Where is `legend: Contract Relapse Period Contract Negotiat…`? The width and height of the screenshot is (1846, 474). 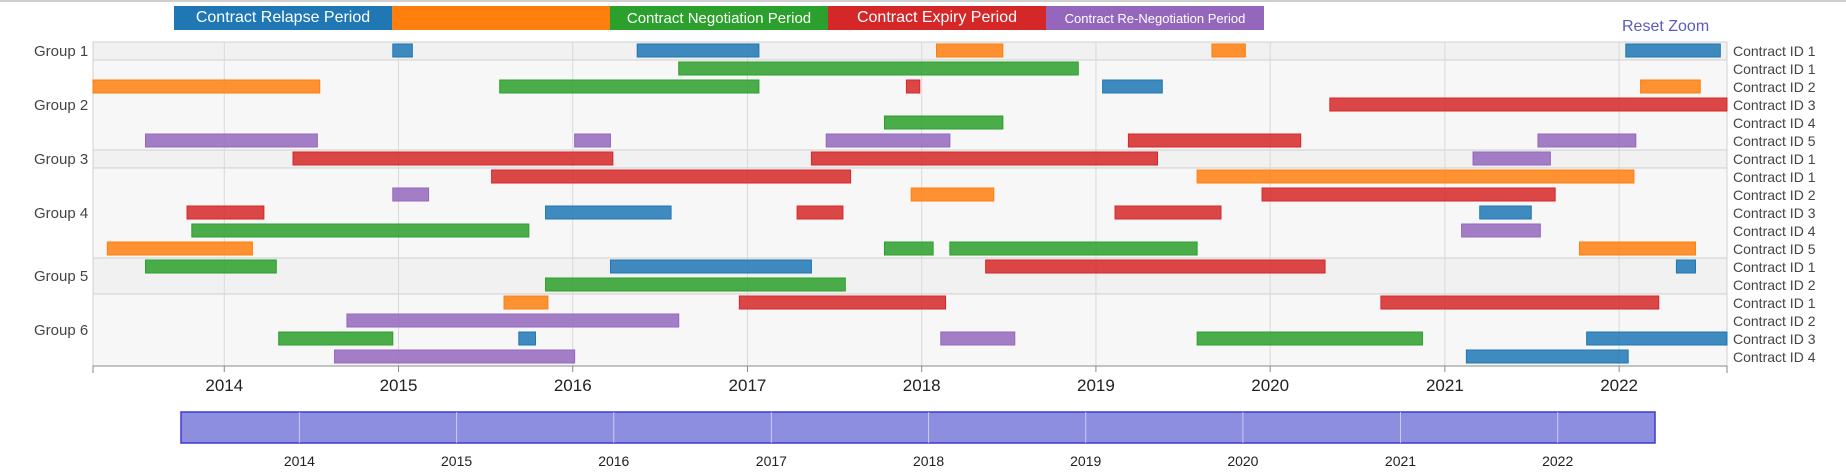
legend: Contract Relapse Period Contract Negotiat… is located at coordinates (719, 18).